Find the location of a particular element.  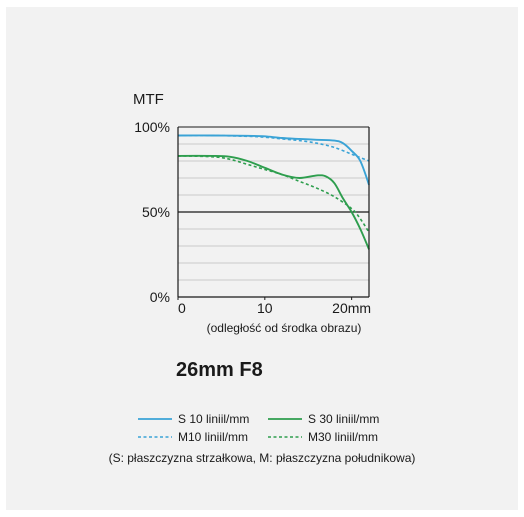

x-tick-label: 0 is located at coordinates (182, 308).